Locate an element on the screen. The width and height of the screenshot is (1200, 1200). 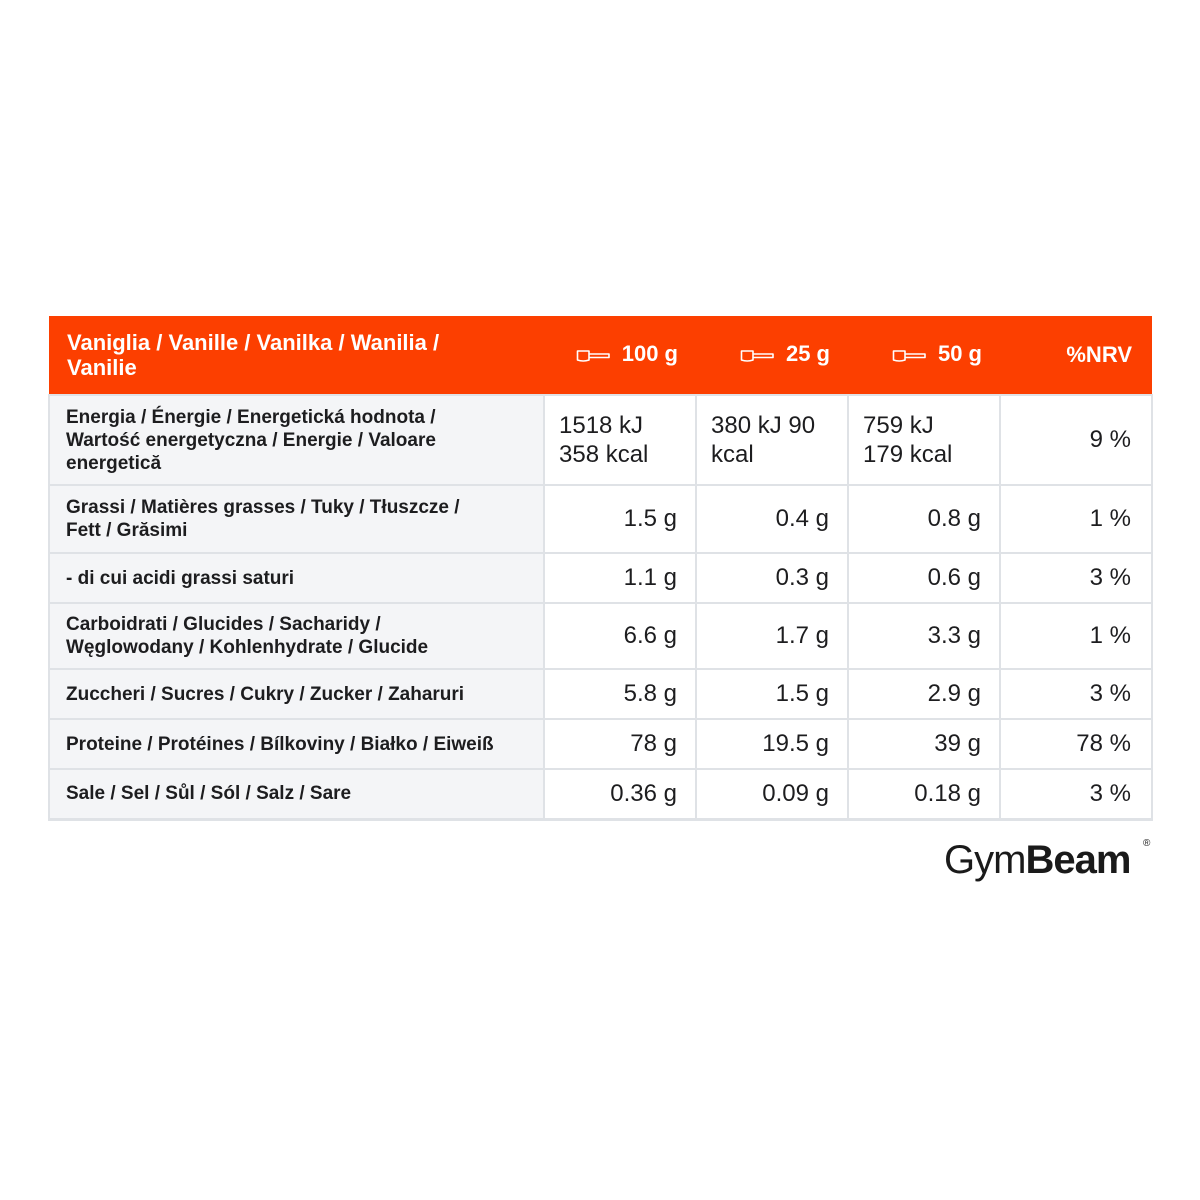
value-50g: 0.8 g is located at coordinates (924, 519).